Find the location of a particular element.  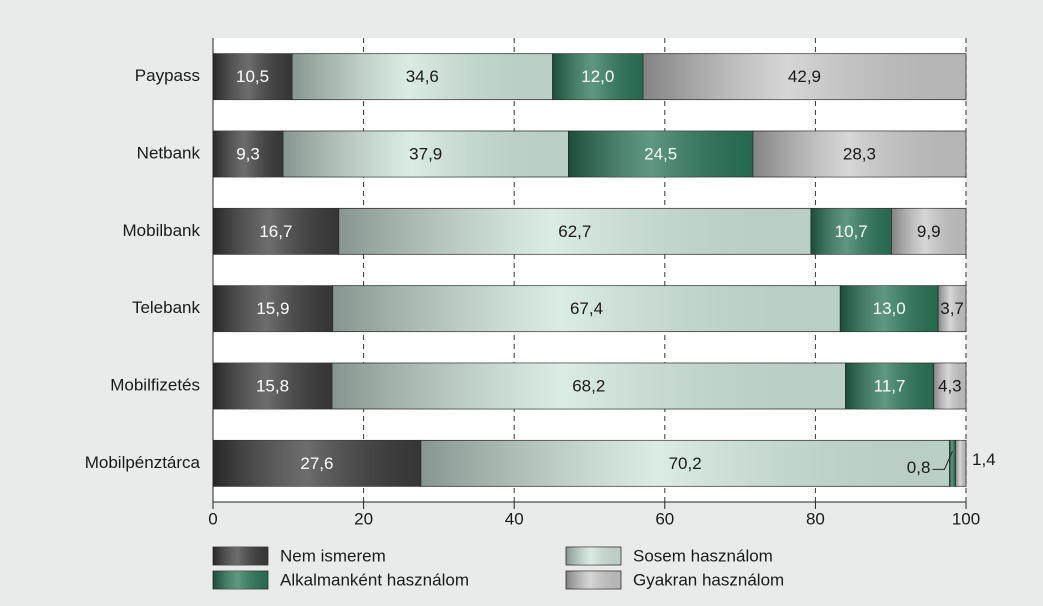

data-label: 1,4 is located at coordinates (984, 459).